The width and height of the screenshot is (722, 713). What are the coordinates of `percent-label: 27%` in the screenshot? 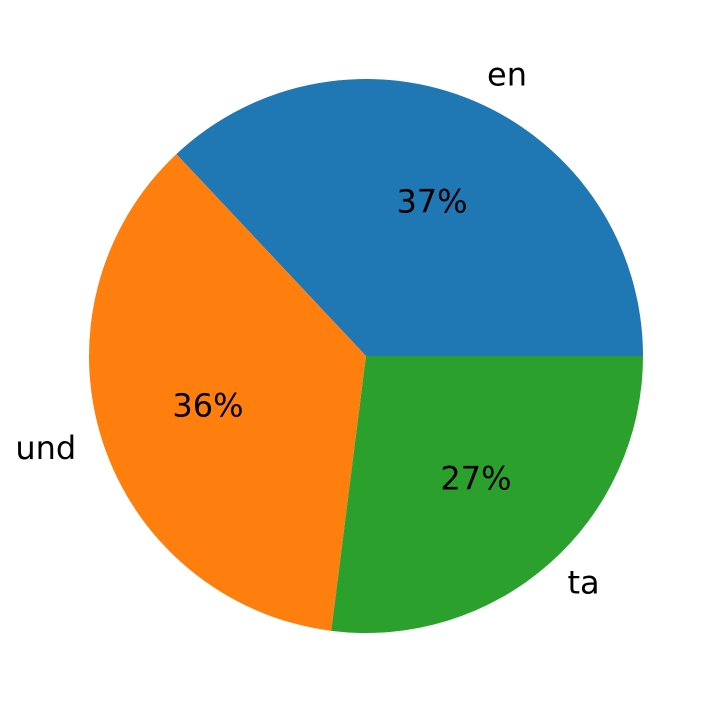 It's located at (475, 479).